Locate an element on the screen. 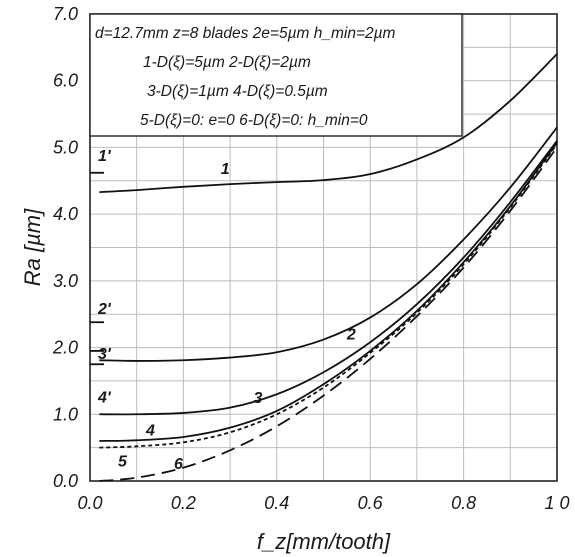 The width and height of the screenshot is (575, 557). y-tick-labels: 0.0 1.0 2.0 3.0 4.0 5.0 6.0 7.0 is located at coordinates (65, 247).